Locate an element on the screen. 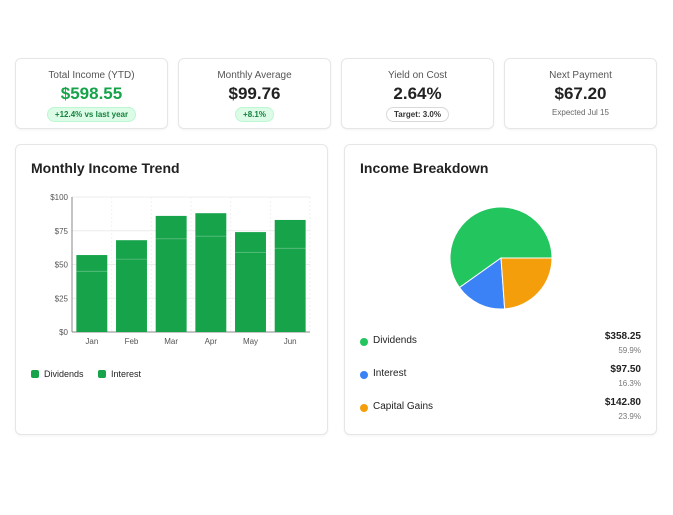 This screenshot has width=673, height=515. stat-value: $67.20 is located at coordinates (580, 93).